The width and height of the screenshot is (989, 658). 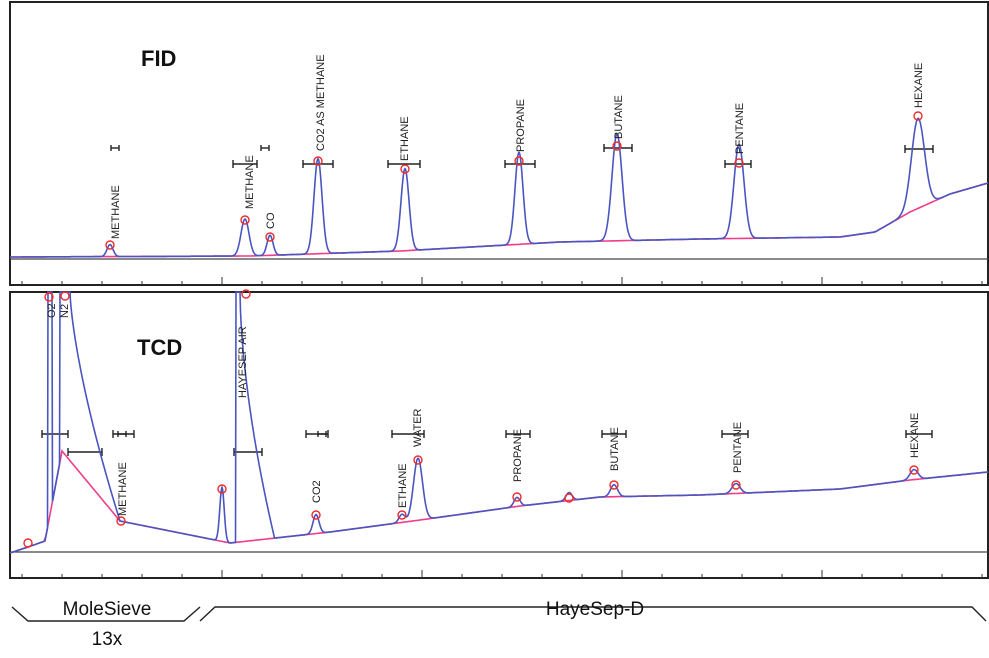 What do you see at coordinates (521, 125) in the screenshot?
I see `fid-peak-label-propane: PROPANE` at bounding box center [521, 125].